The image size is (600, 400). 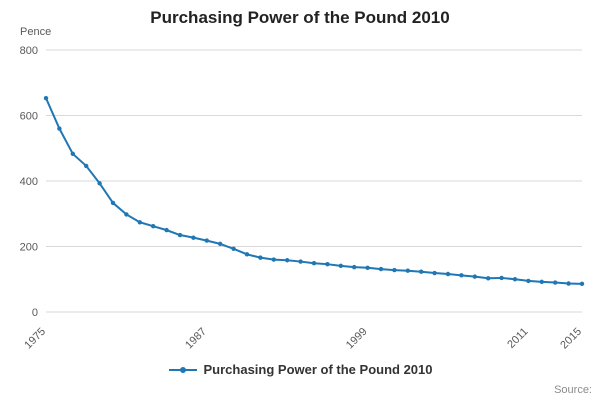 What do you see at coordinates (517, 338) in the screenshot?
I see `x-tick-label: 2011` at bounding box center [517, 338].